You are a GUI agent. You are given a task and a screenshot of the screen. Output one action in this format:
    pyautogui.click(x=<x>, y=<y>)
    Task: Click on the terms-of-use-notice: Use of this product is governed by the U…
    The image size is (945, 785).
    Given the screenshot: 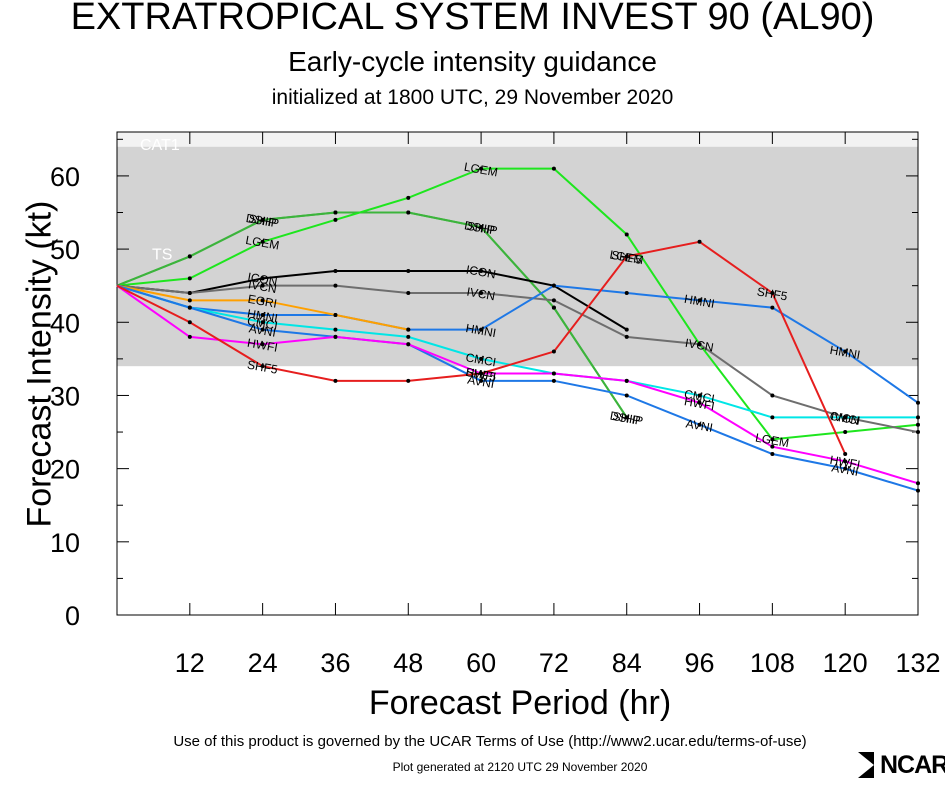 What is the action you would take?
    pyautogui.click(x=490, y=741)
    